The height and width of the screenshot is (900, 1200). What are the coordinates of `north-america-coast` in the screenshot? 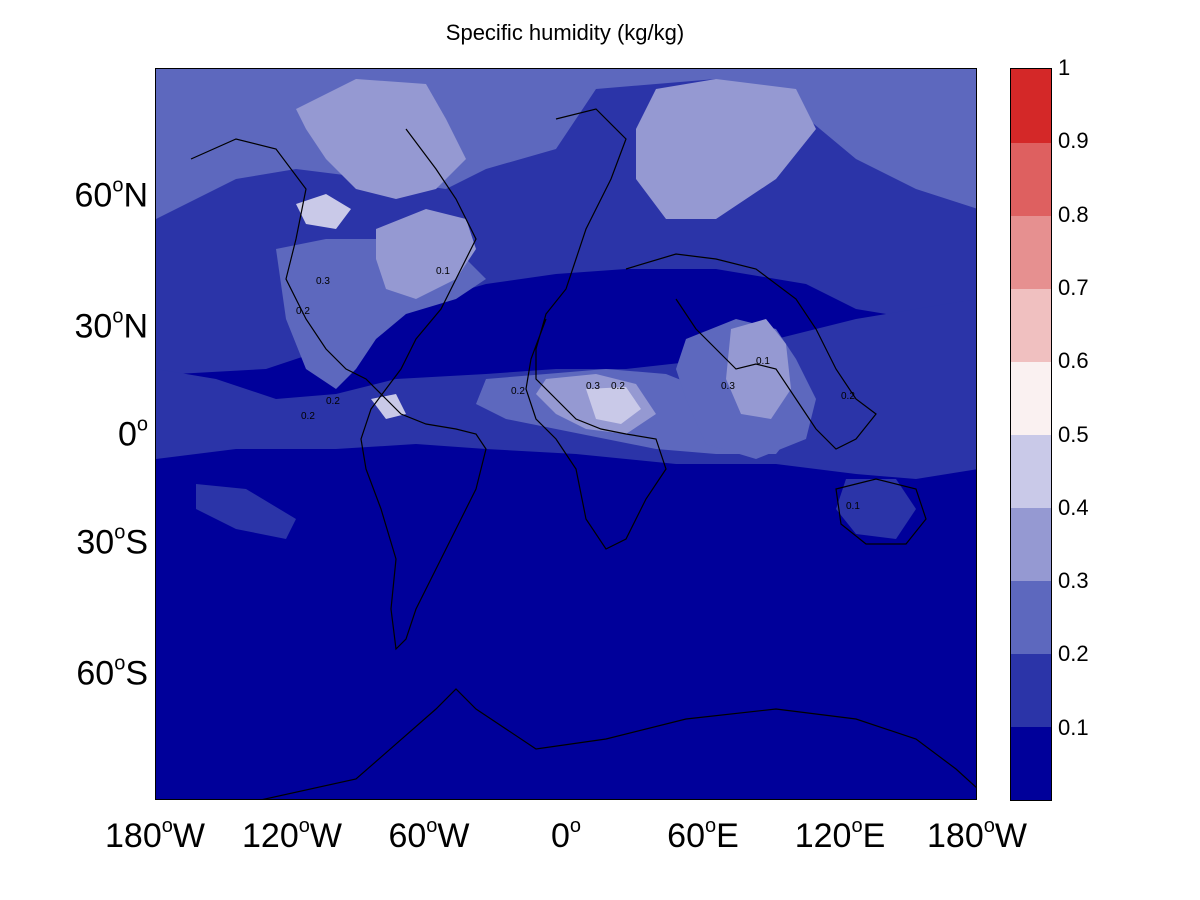 It's located at (338, 389).